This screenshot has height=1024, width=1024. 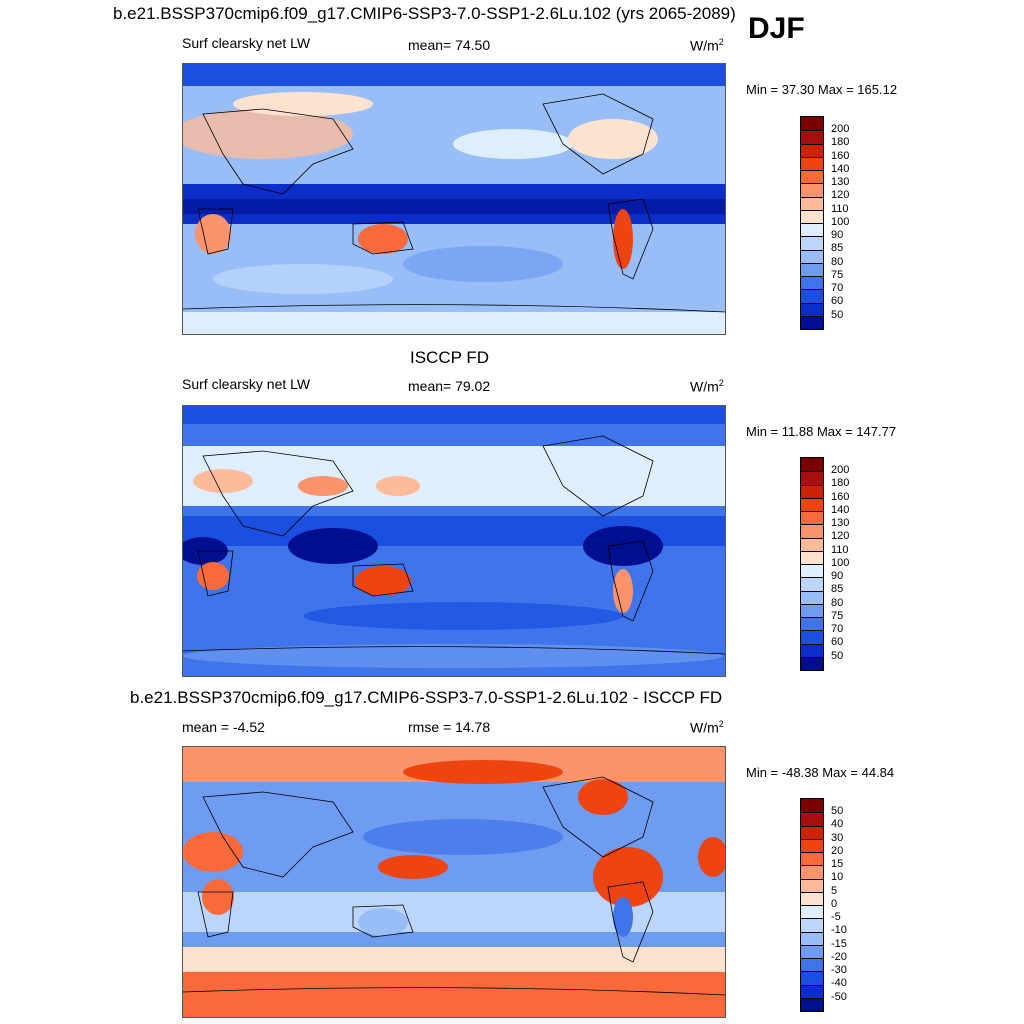 What do you see at coordinates (839, 957) in the screenshot?
I see `cbar-3-label: -20` at bounding box center [839, 957].